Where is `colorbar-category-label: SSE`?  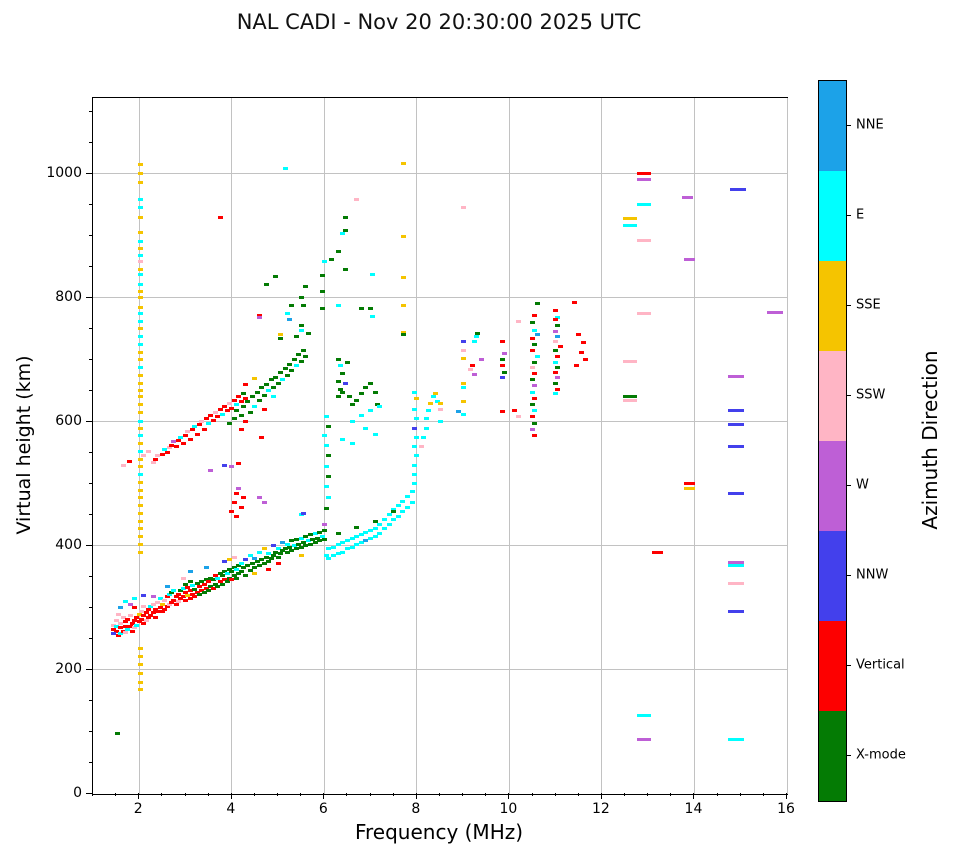 colorbar-category-label: SSE is located at coordinates (868, 305).